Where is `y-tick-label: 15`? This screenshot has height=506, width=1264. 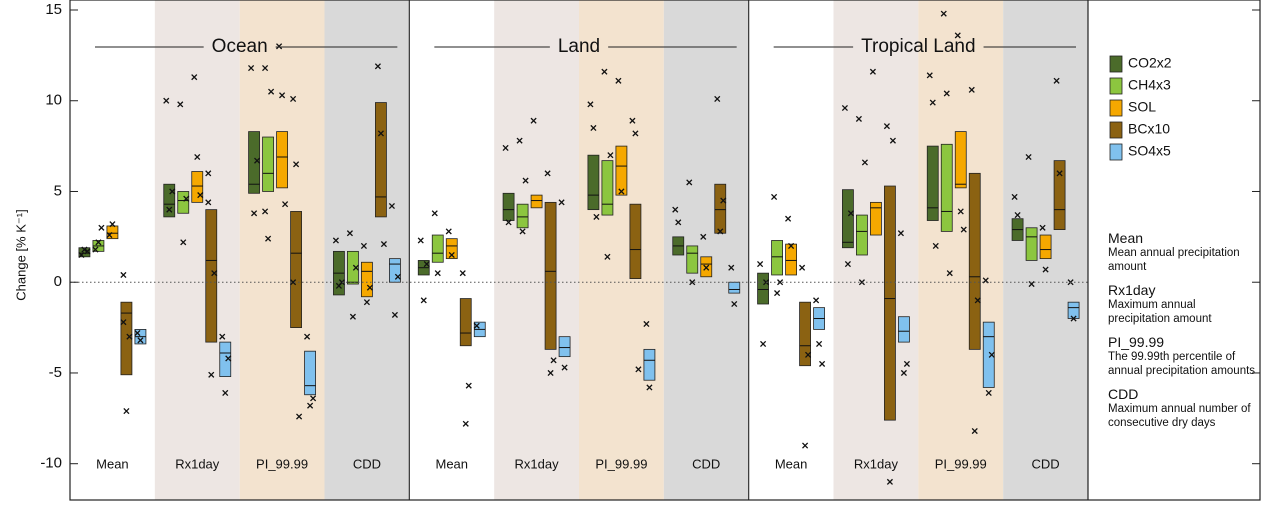 y-tick-label: 15 is located at coordinates (53, 9).